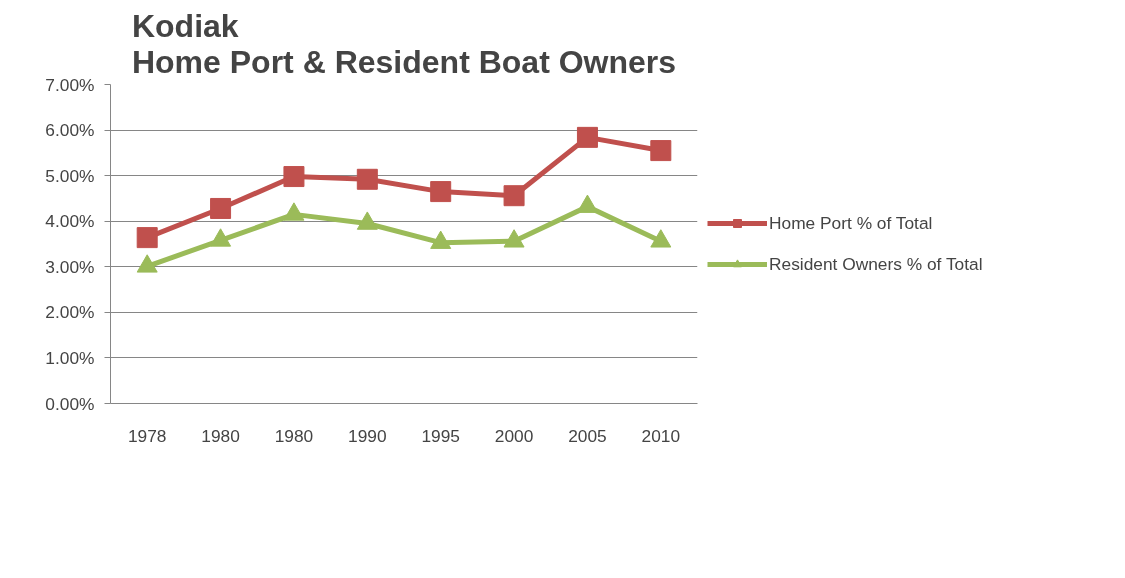  I want to click on y-tick-label: 7.00%, so click(70, 84).